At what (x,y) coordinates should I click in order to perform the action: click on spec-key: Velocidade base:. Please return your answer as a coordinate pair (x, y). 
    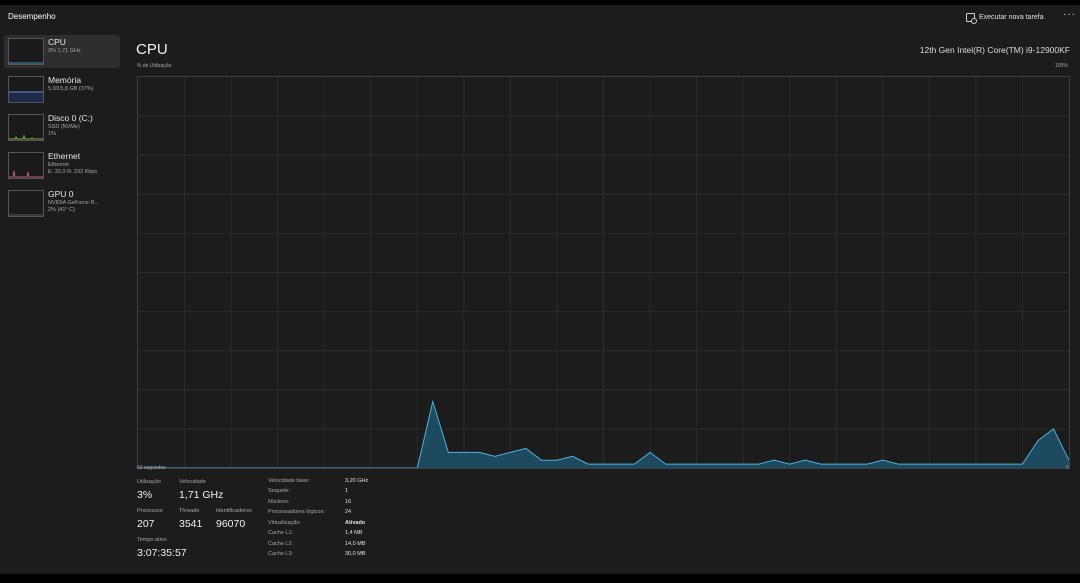
    Looking at the image, I should click on (289, 481).